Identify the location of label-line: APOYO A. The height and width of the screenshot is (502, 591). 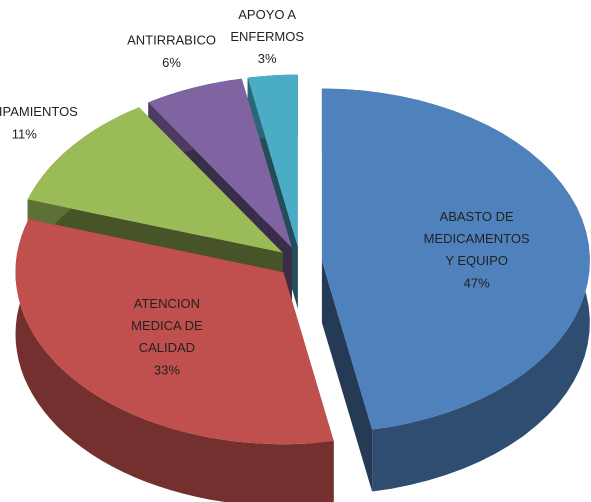
(267, 14).